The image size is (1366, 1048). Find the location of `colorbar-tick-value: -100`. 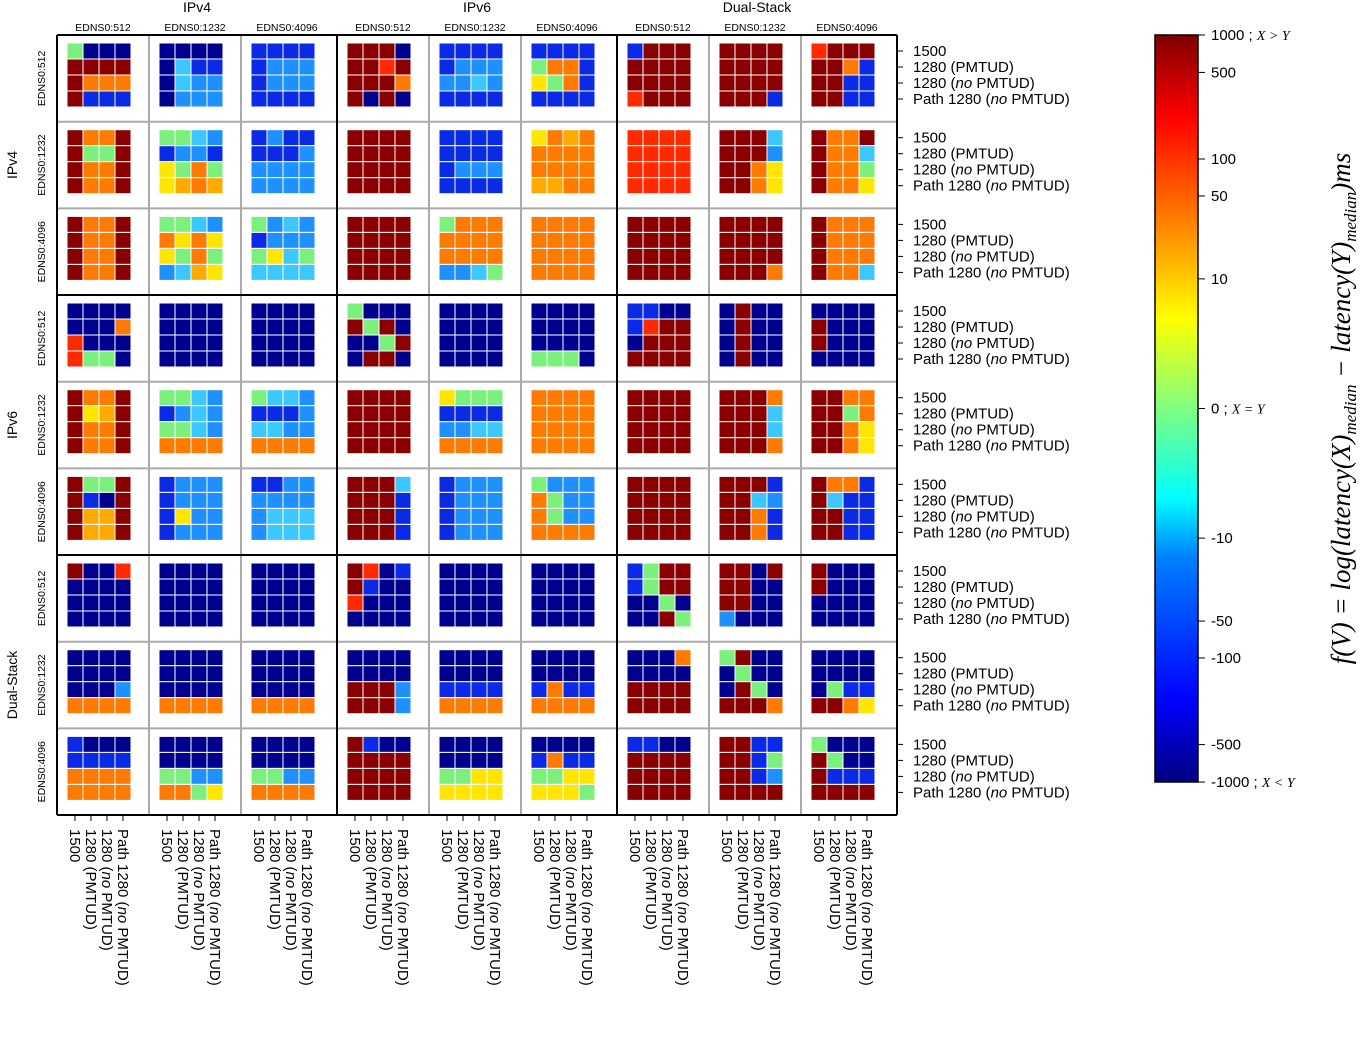

colorbar-tick-value: -100 is located at coordinates (1226, 658).